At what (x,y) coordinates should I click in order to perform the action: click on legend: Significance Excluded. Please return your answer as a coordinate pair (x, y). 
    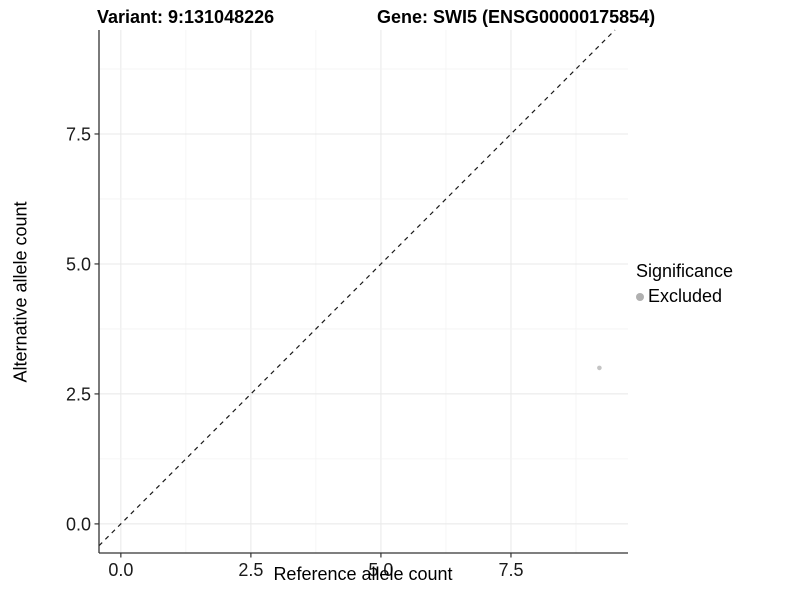
    Looking at the image, I should click on (684, 284).